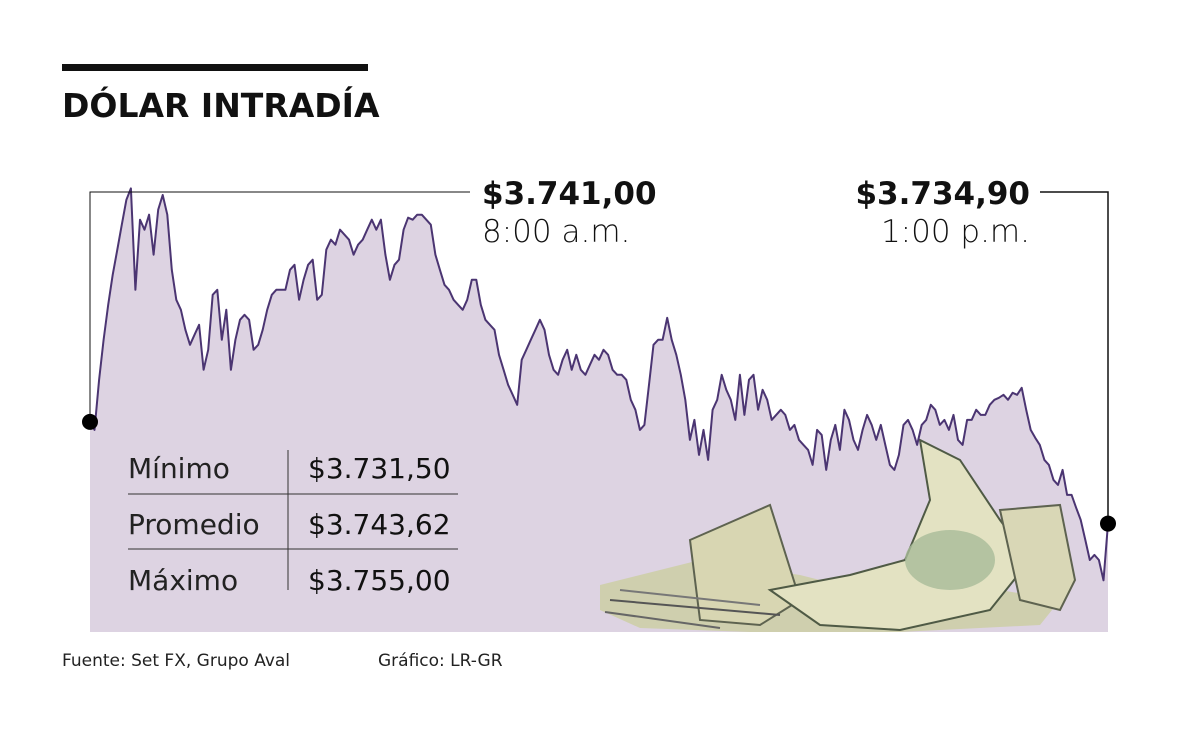 This screenshot has width=1200, height=729. I want to click on callout-leader-close, so click(1074, 357).